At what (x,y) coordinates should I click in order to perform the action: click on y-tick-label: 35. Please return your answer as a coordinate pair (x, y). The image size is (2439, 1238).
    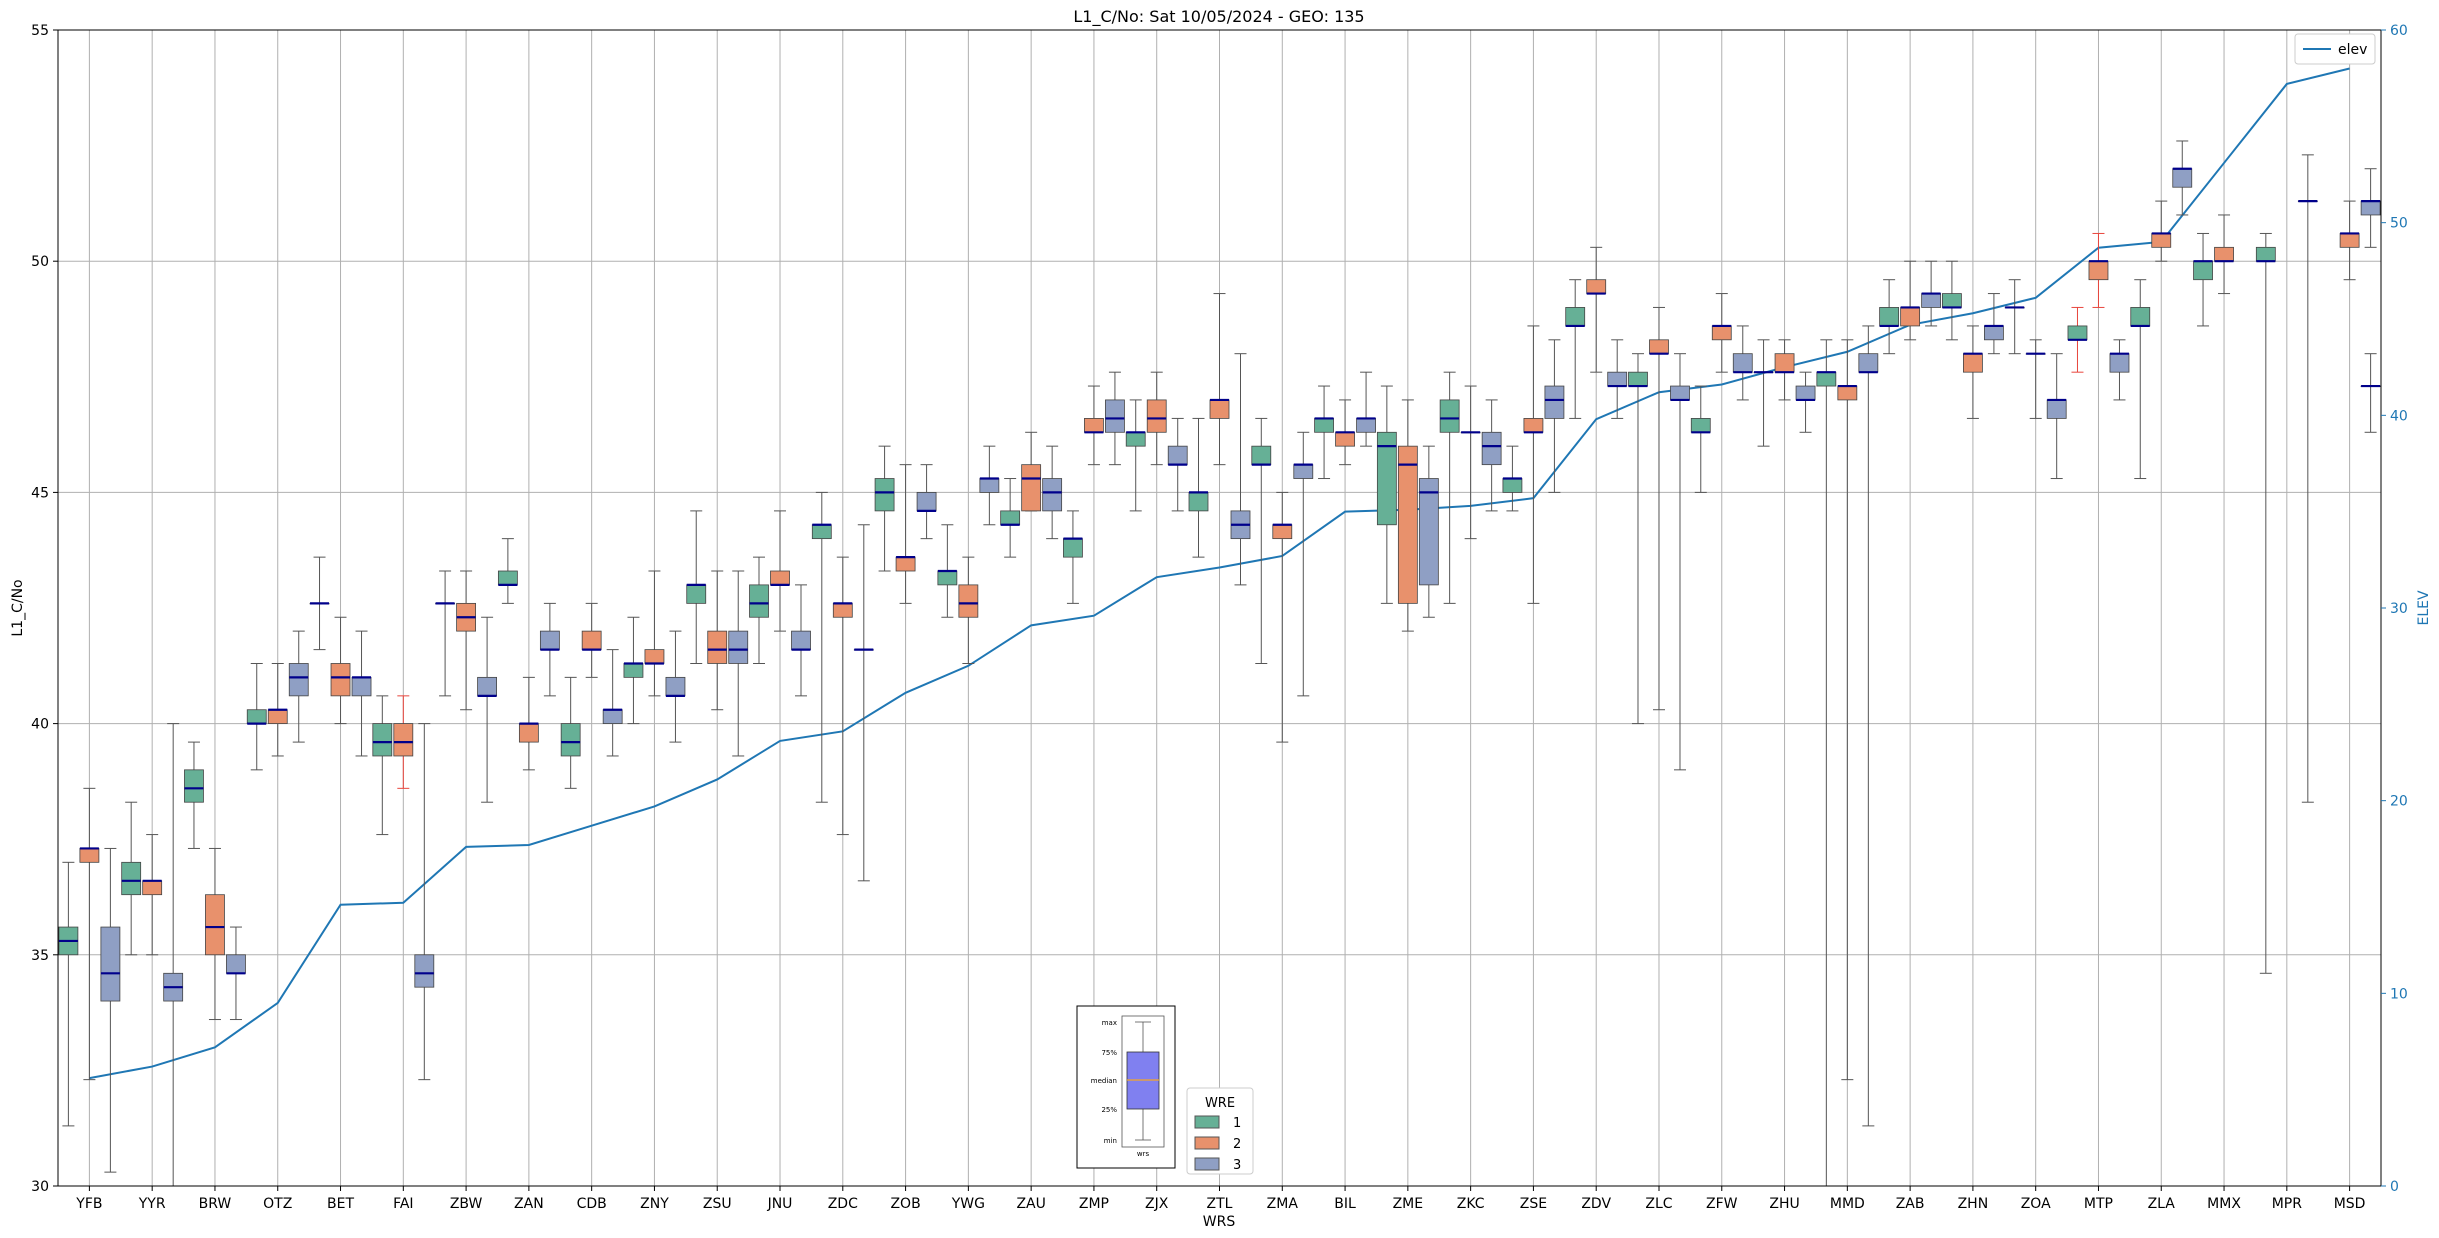
    Looking at the image, I should click on (40, 956).